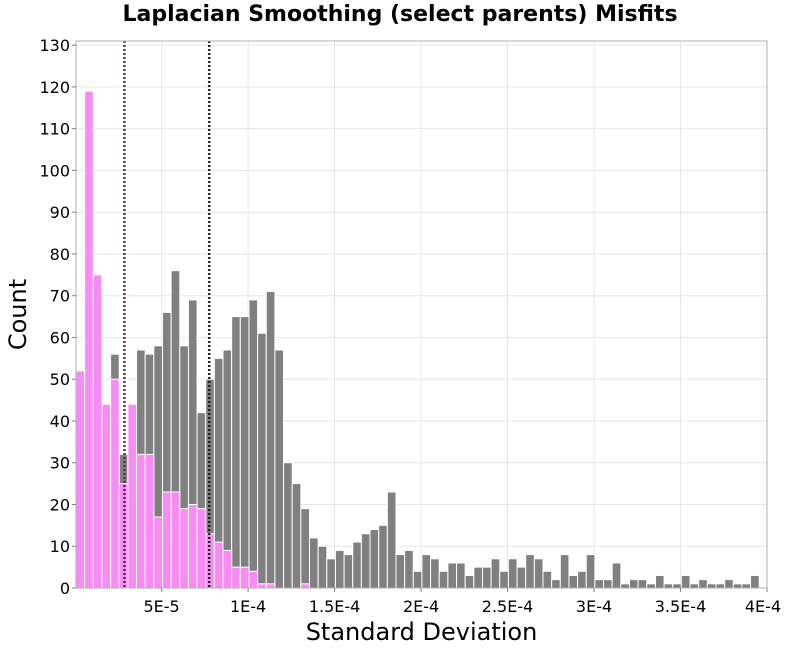 This screenshot has height=650, width=800. Describe the element at coordinates (763, 606) in the screenshot. I see `x-tick-label: 4E-4` at that location.